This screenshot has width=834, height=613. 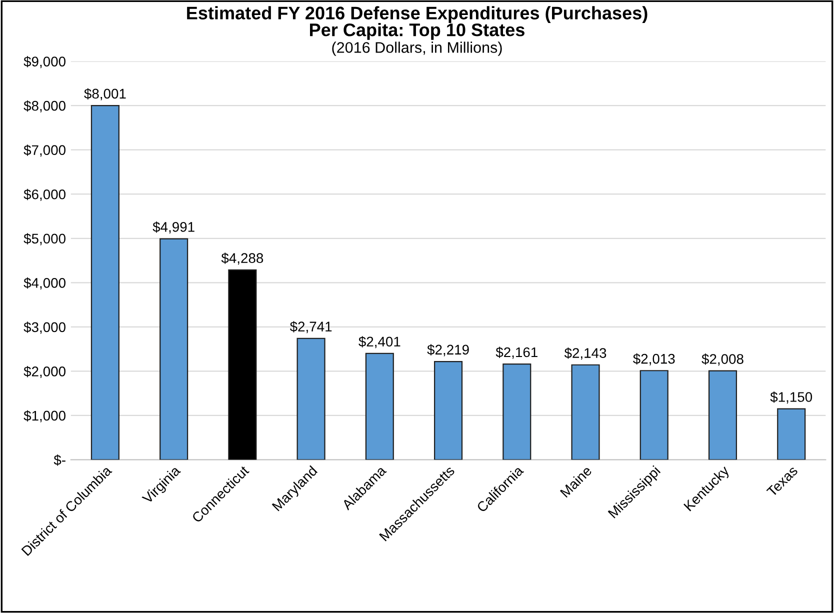 I want to click on y-tick-label: $3,000, so click(x=45, y=328).